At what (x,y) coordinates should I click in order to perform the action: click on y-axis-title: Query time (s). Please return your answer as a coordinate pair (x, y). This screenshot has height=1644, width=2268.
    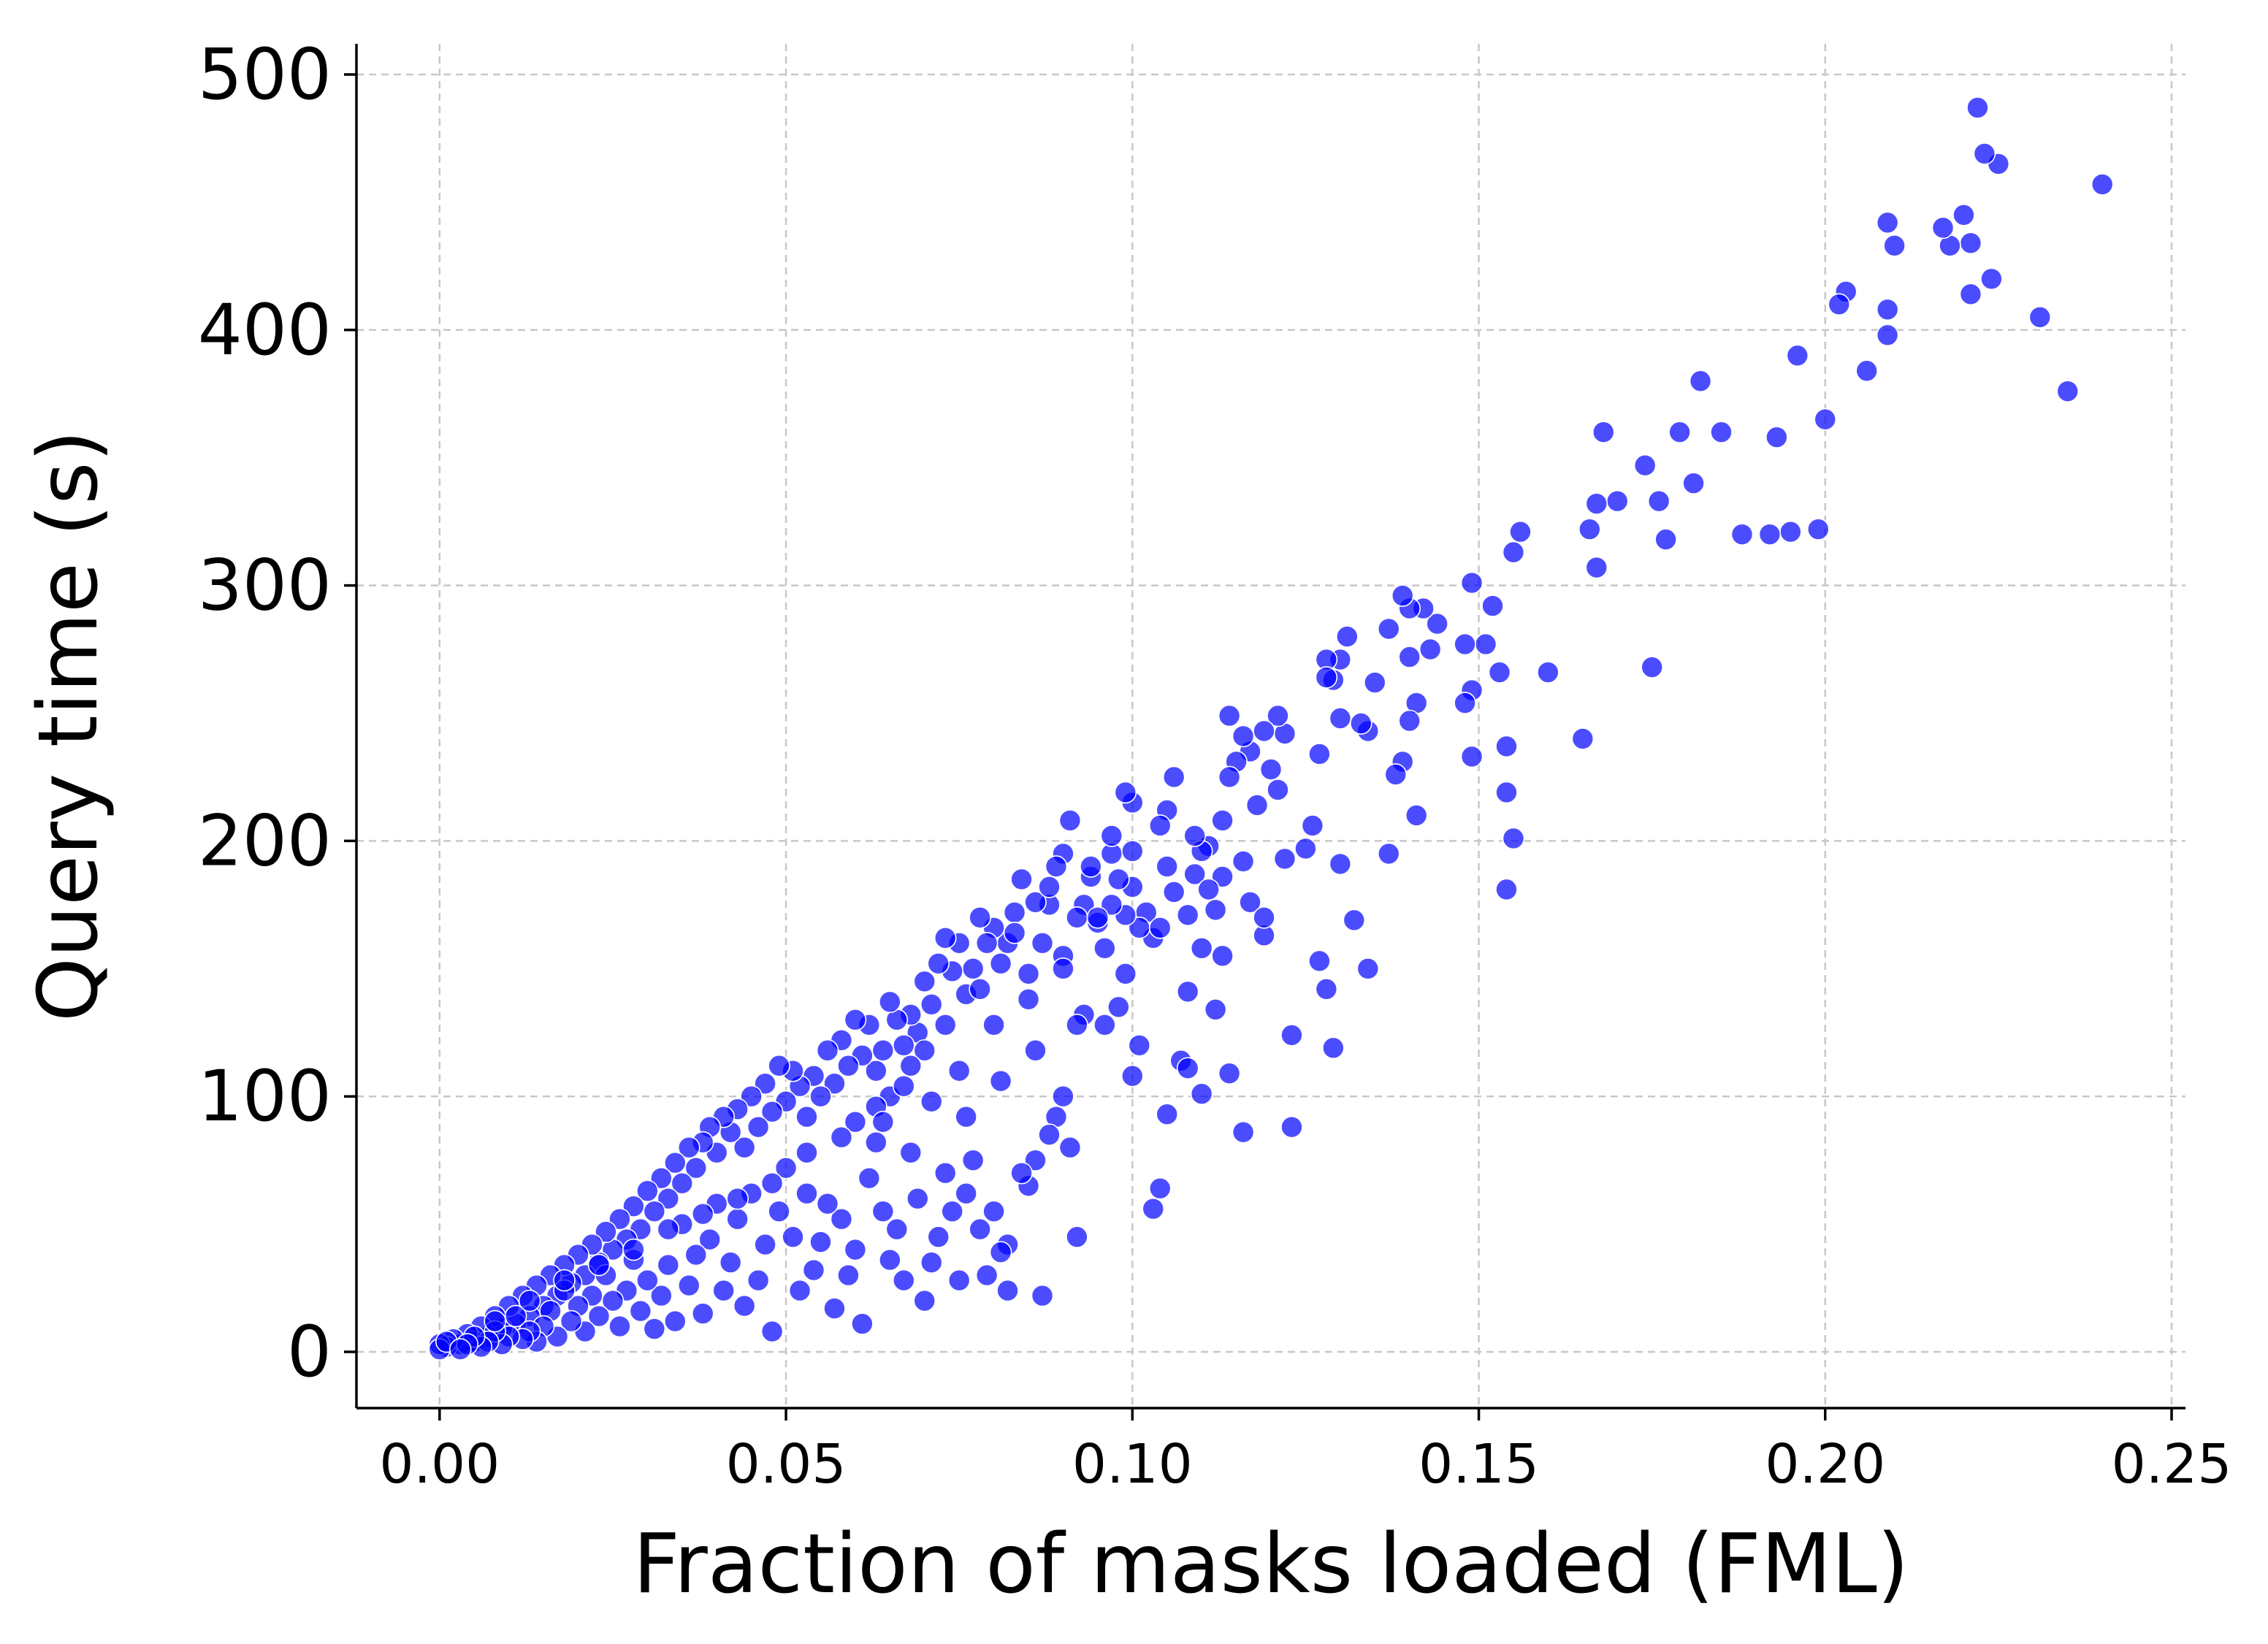
    Looking at the image, I should click on (68, 726).